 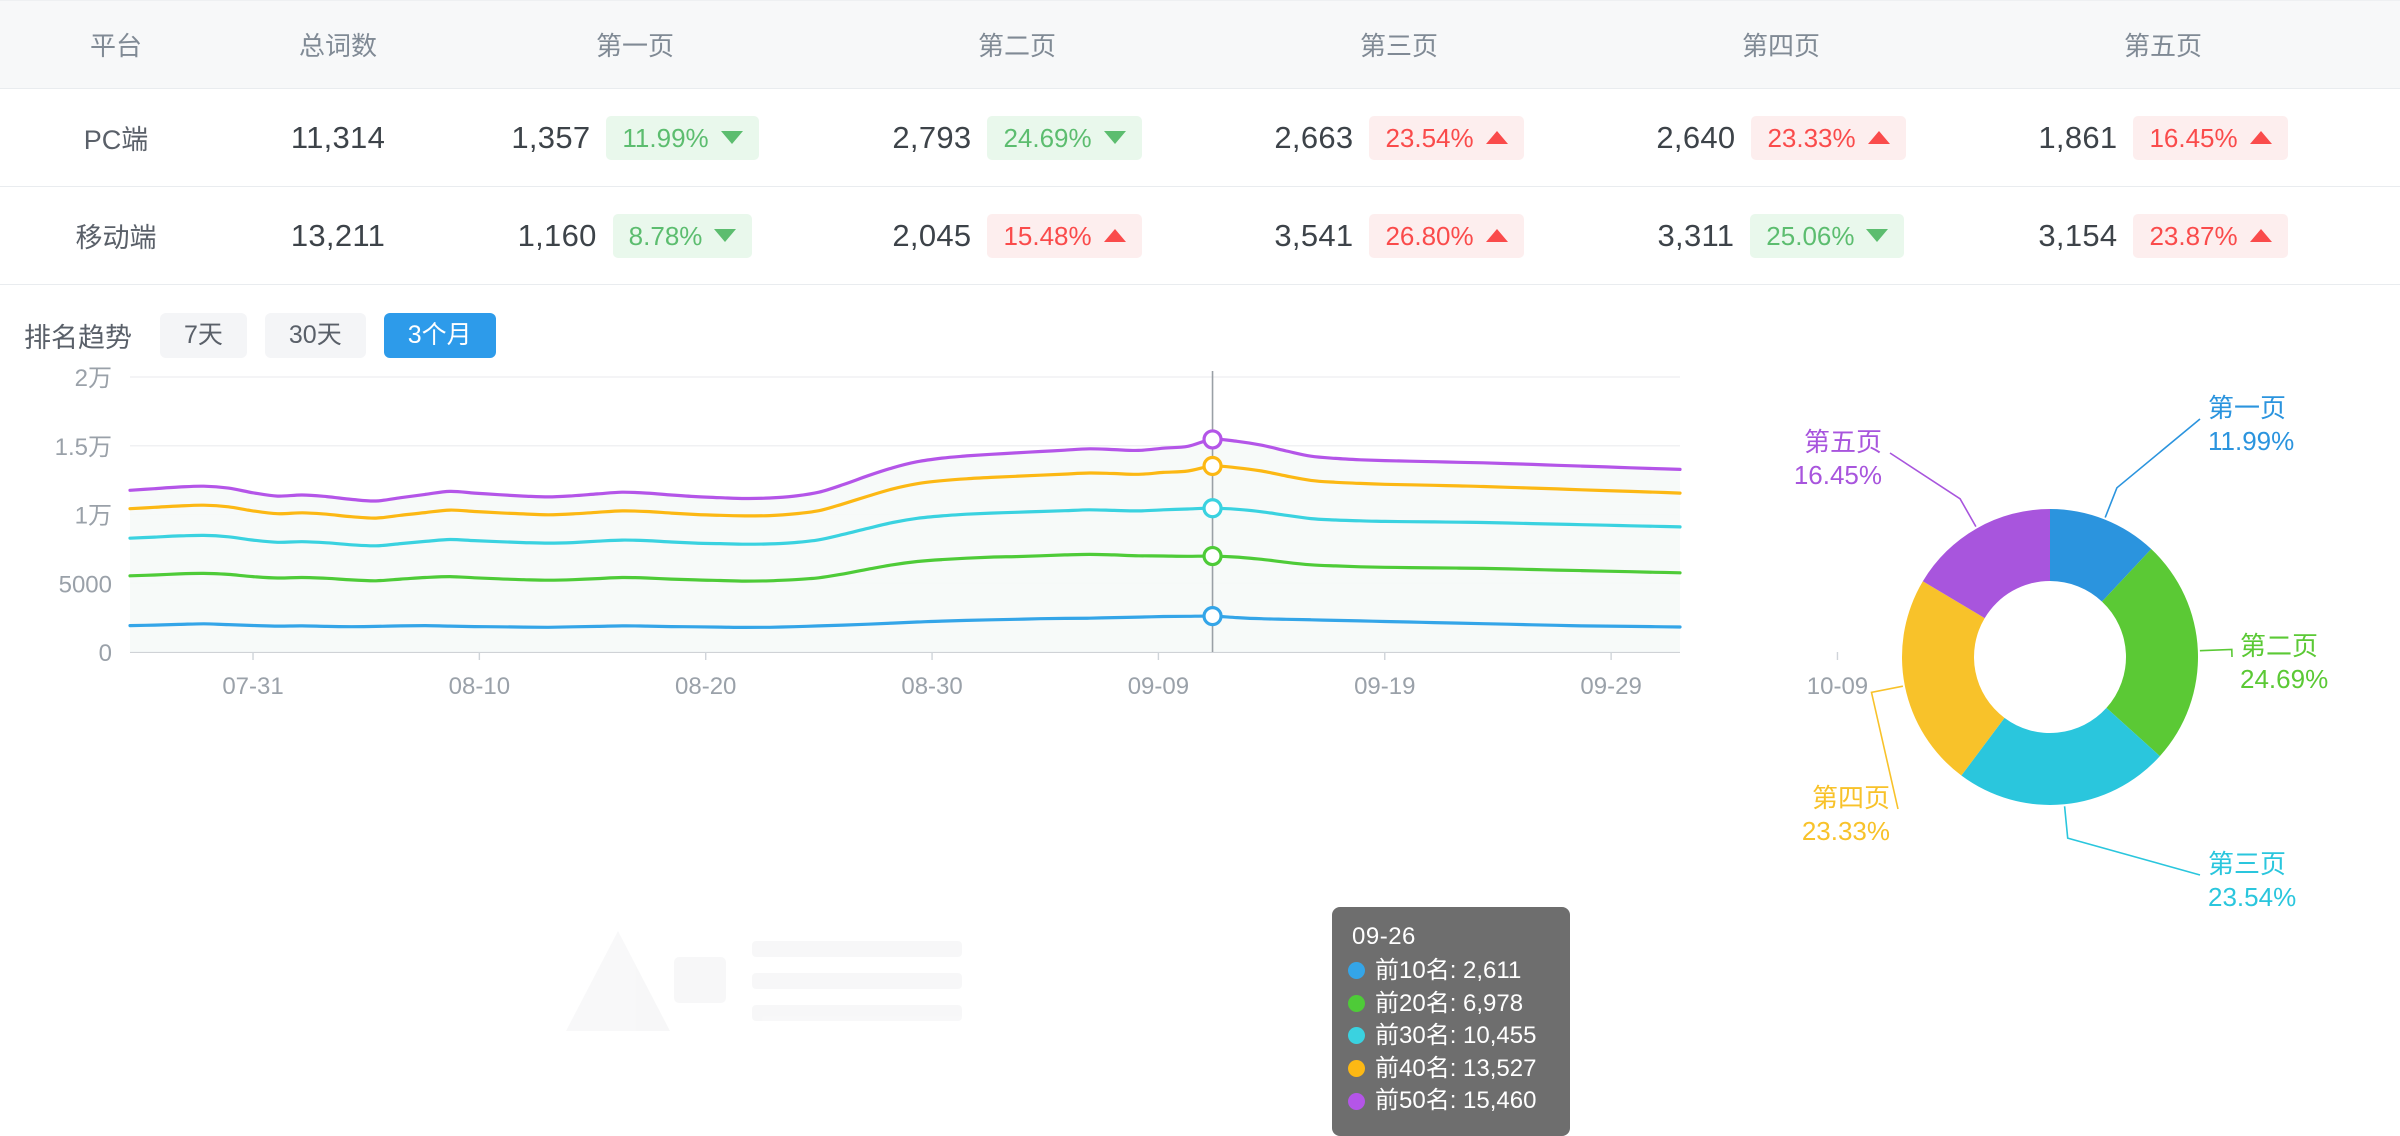 I want to click on page-2-group-1: 2,045 15.48%, so click(x=1017, y=235).